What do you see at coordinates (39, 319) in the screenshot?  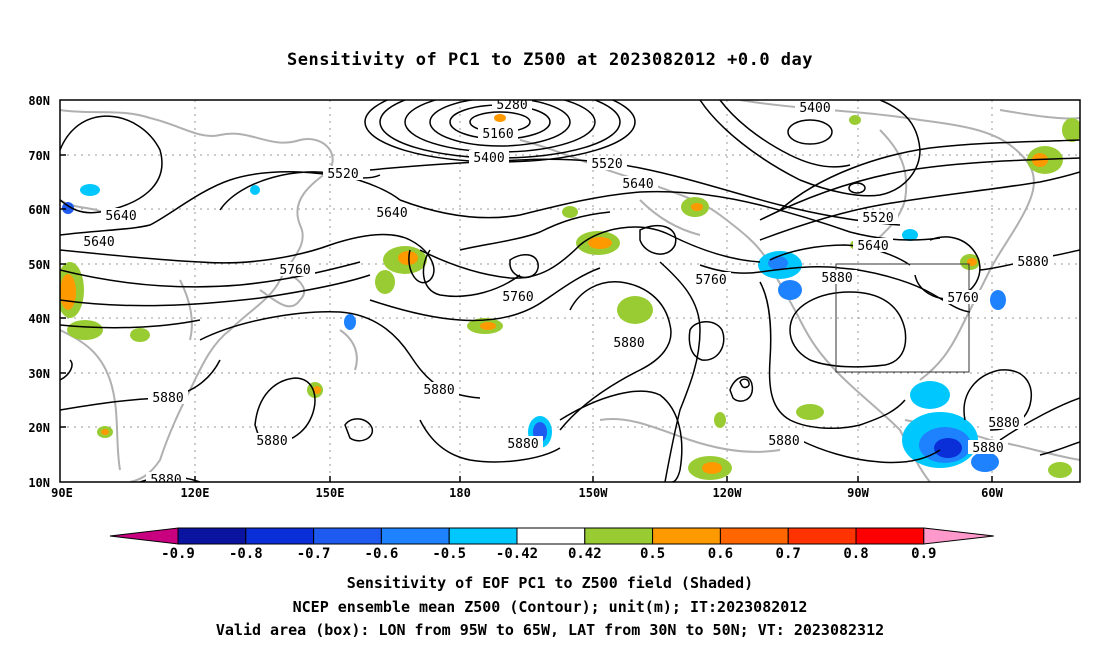 I see `lat-label: 40N` at bounding box center [39, 319].